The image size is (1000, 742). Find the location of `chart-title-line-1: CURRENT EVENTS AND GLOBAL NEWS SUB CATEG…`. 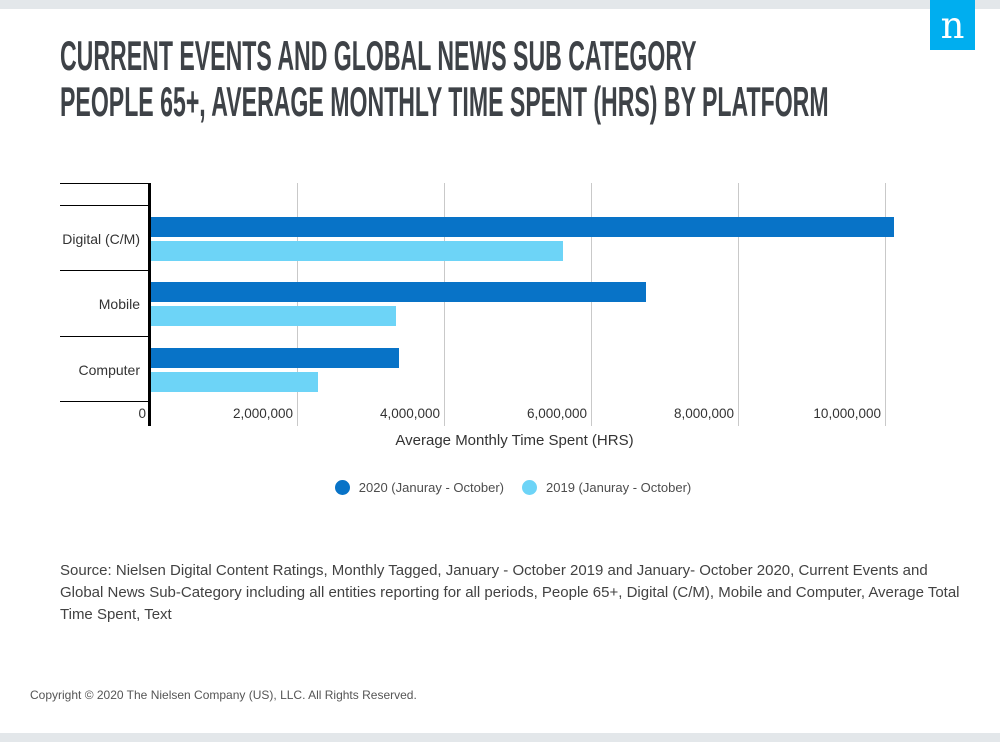

chart-title-line-1: CURRENT EVENTS AND GLOBAL NEWS SUB CATEG… is located at coordinates (378, 55).